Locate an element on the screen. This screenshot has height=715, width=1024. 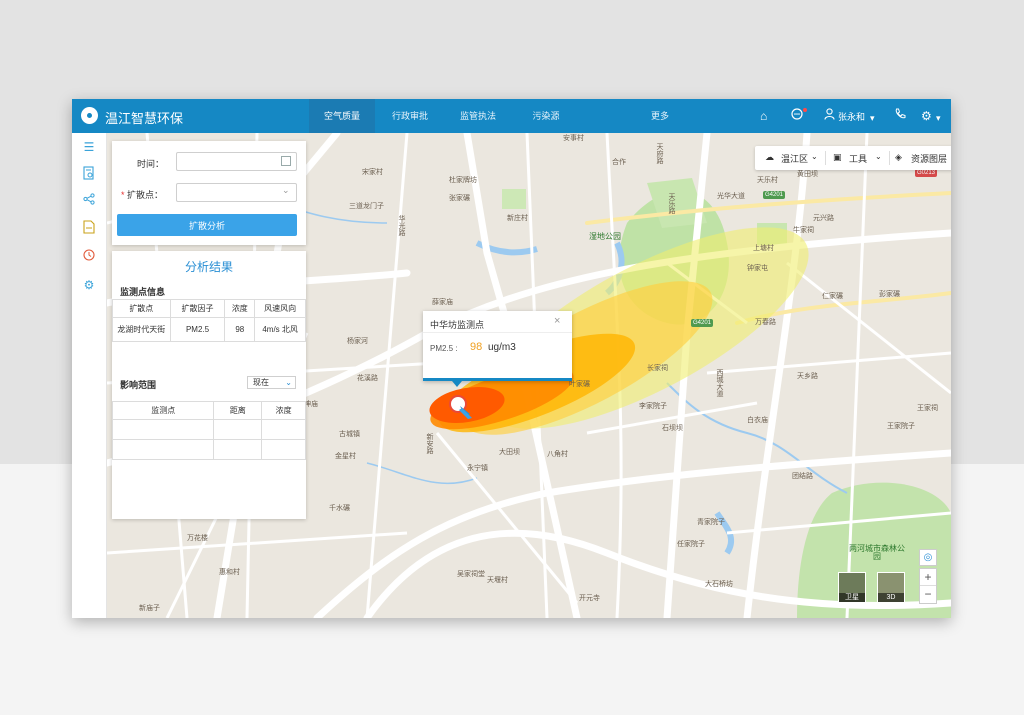
road-badge: G4201 is located at coordinates (702, 323).